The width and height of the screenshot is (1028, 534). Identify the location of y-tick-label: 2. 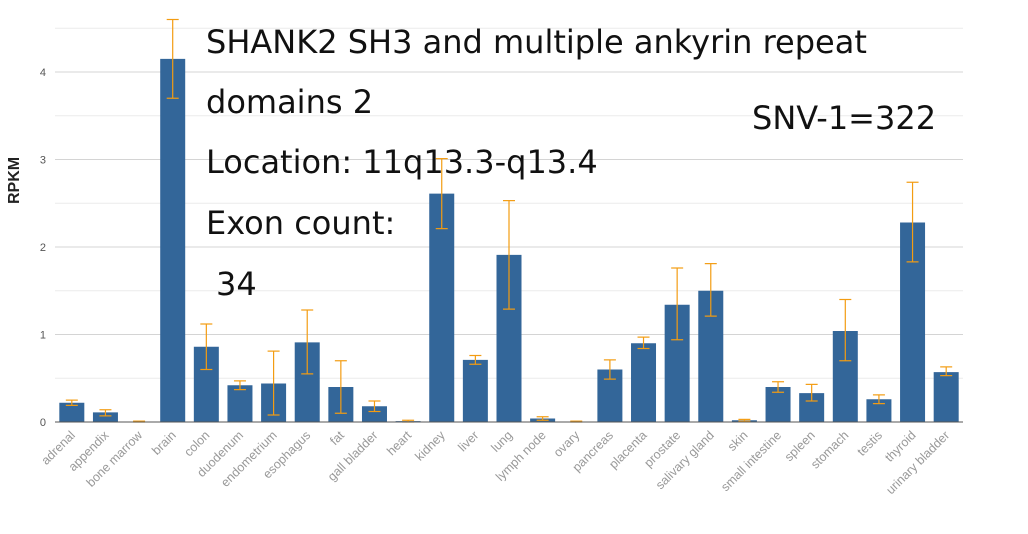
(43, 248).